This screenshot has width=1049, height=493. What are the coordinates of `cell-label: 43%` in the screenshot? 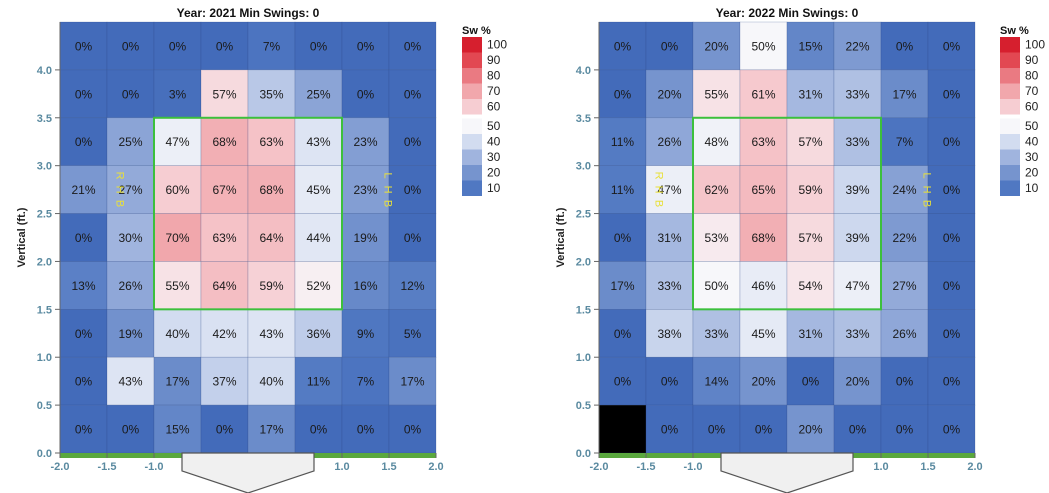 It's located at (271, 334).